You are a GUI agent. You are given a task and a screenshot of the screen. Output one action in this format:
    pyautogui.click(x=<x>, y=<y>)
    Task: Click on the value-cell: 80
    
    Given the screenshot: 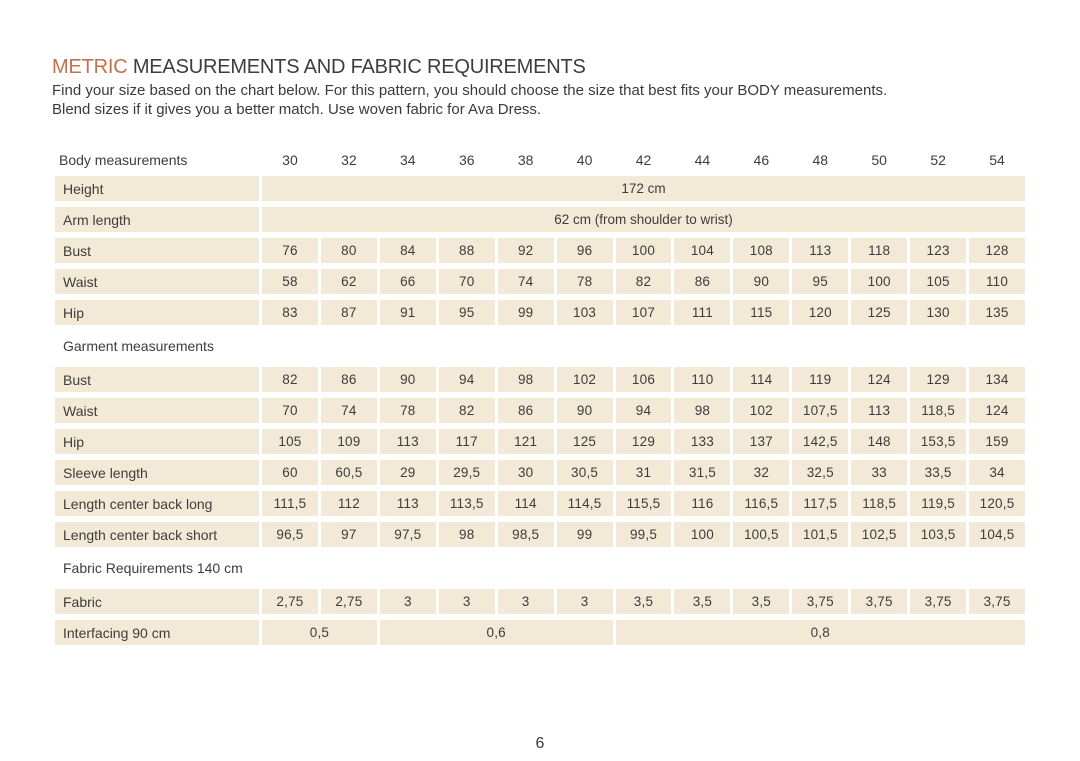 What is the action you would take?
    pyautogui.click(x=348, y=250)
    